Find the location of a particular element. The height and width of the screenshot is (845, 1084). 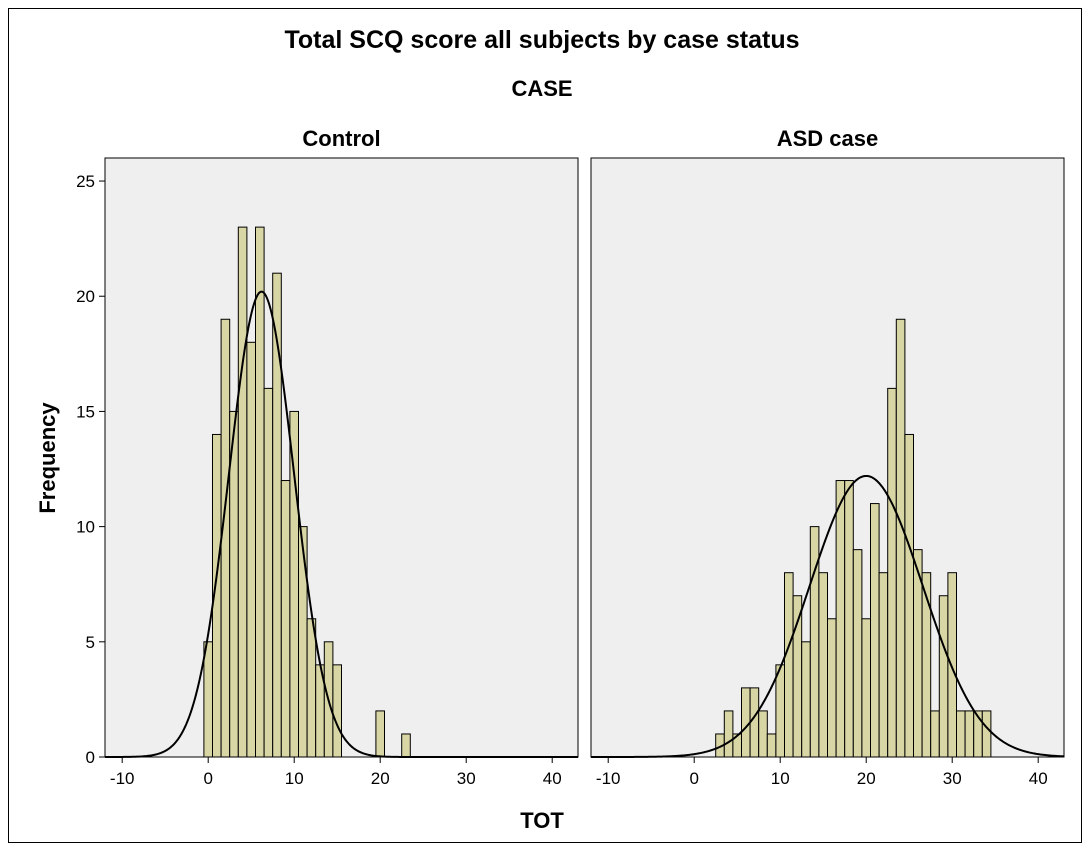

y-tick-label: 5 is located at coordinates (90, 642).